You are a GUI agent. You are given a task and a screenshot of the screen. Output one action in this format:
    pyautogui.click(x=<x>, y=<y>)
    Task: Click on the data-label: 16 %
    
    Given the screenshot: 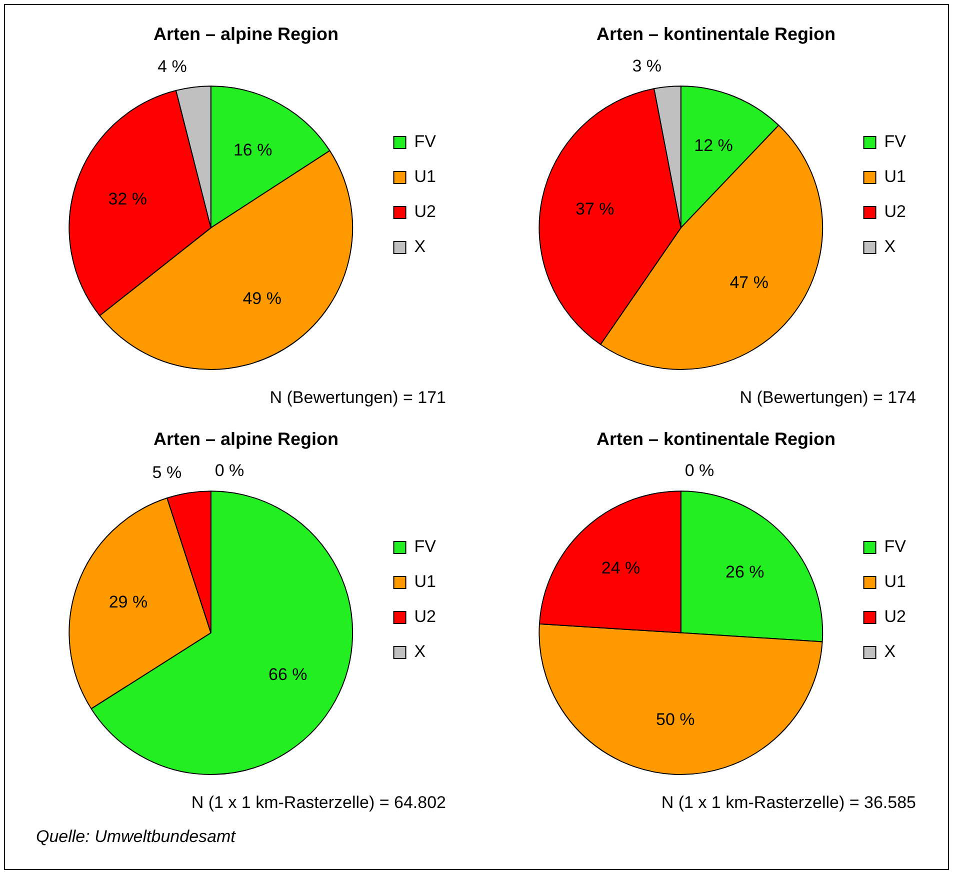 What is the action you would take?
    pyautogui.click(x=252, y=150)
    